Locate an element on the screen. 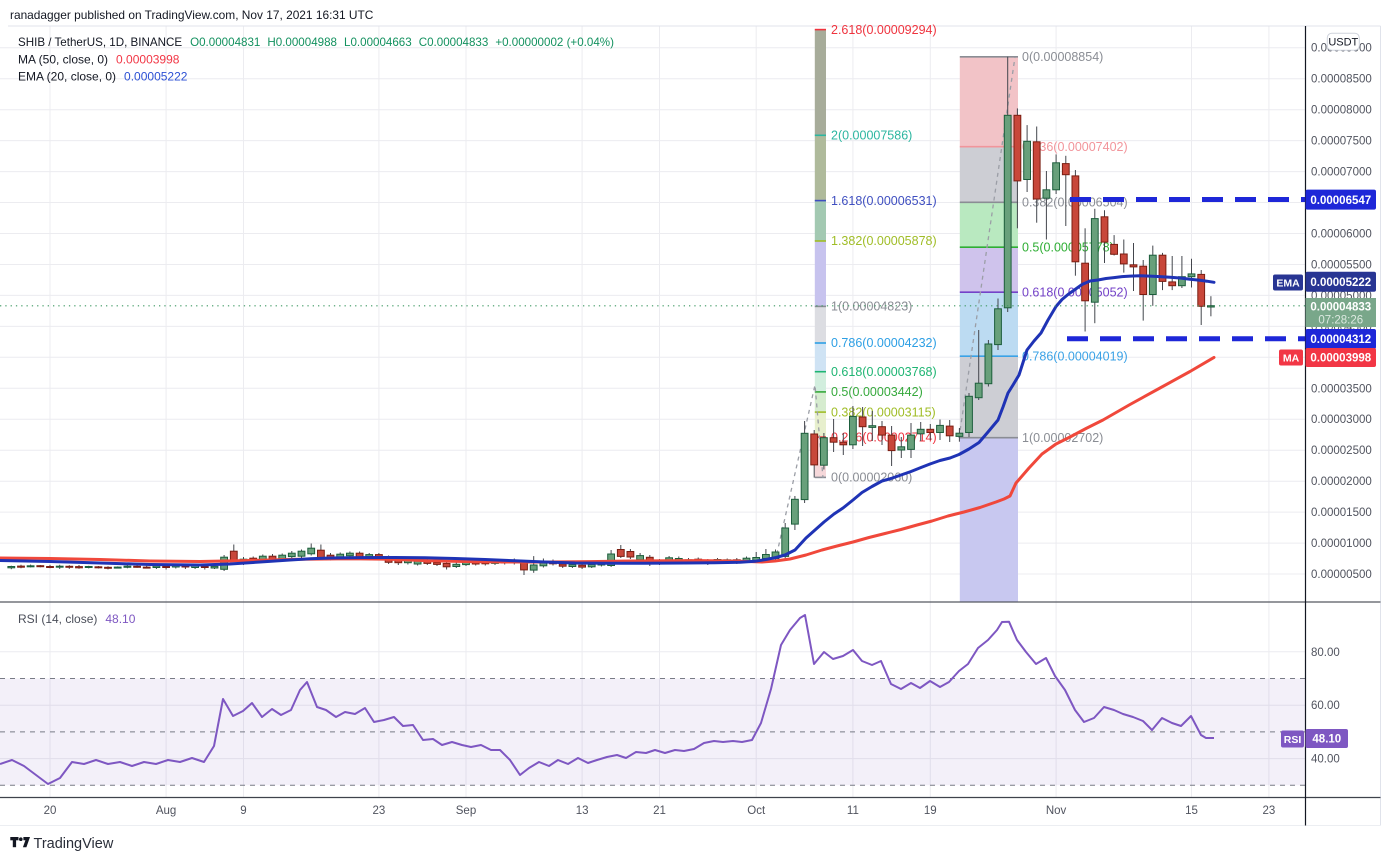 The width and height of the screenshot is (1391, 860). svg-text: 07:28:26 is located at coordinates (1340, 321).